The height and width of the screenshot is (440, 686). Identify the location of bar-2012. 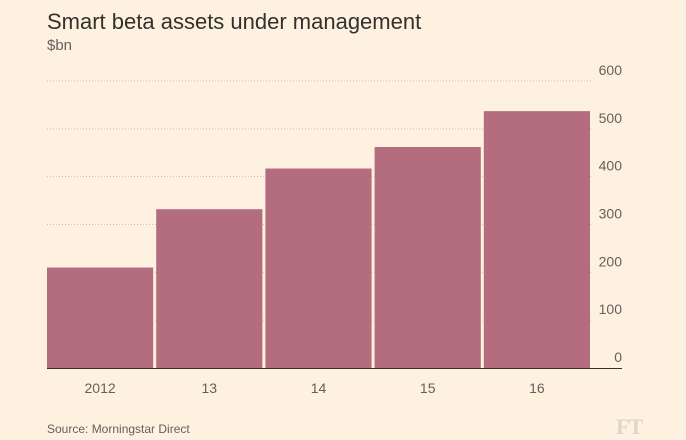
(100, 317).